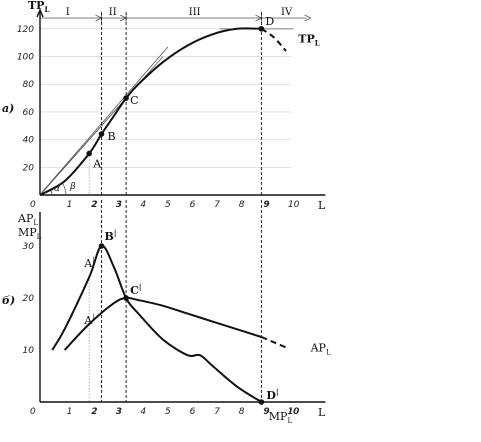 The height and width of the screenshot is (442, 481). Describe the element at coordinates (30, 233) in the screenshot. I see `y-axis-label-mp: MPL` at that location.